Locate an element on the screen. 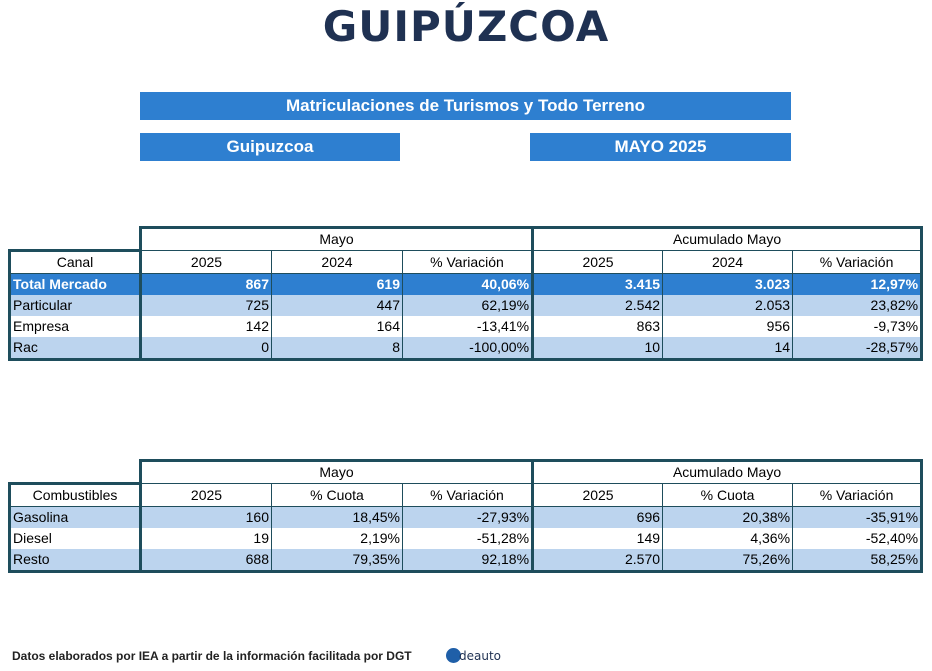 This screenshot has height=671, width=932. cell: 12,97% is located at coordinates (858, 284).